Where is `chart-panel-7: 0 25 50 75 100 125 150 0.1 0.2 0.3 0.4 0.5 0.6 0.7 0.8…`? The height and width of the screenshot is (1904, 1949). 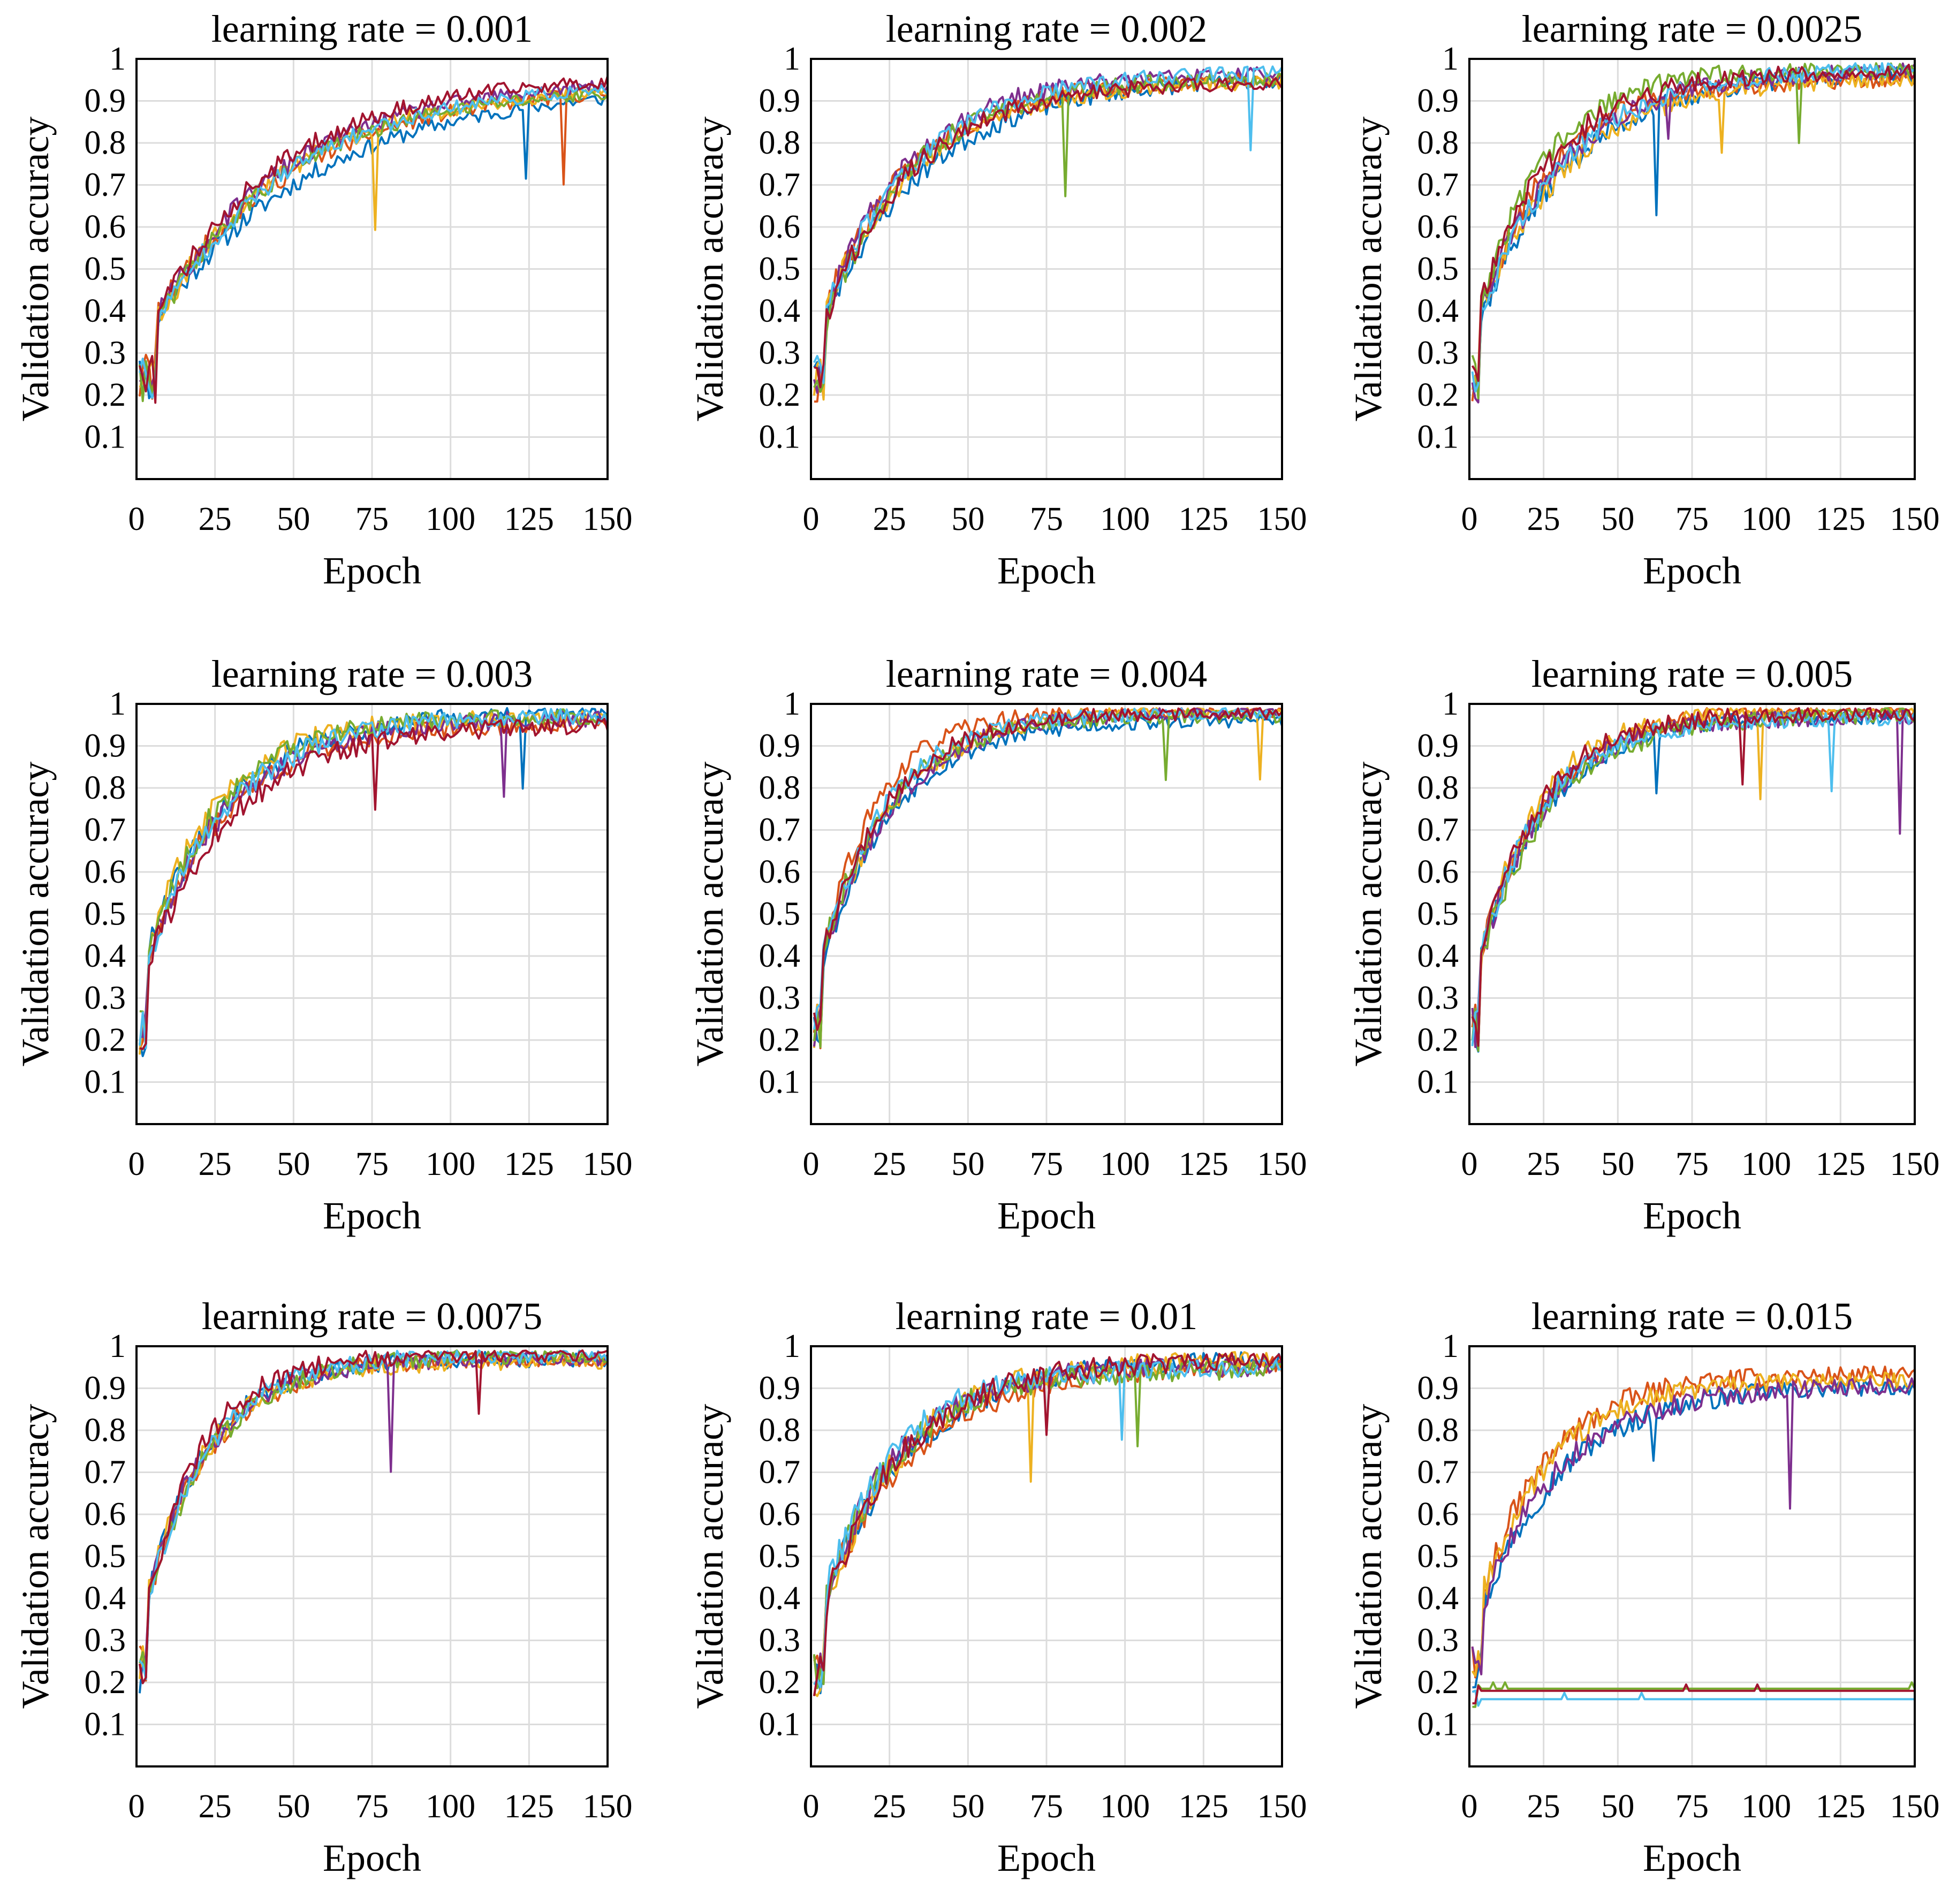
chart-panel-7: 0 25 50 75 100 125 150 0.1 0.2 0.3 0.4 0.5 0.6 0.7 0.8… is located at coordinates (323, 1587).